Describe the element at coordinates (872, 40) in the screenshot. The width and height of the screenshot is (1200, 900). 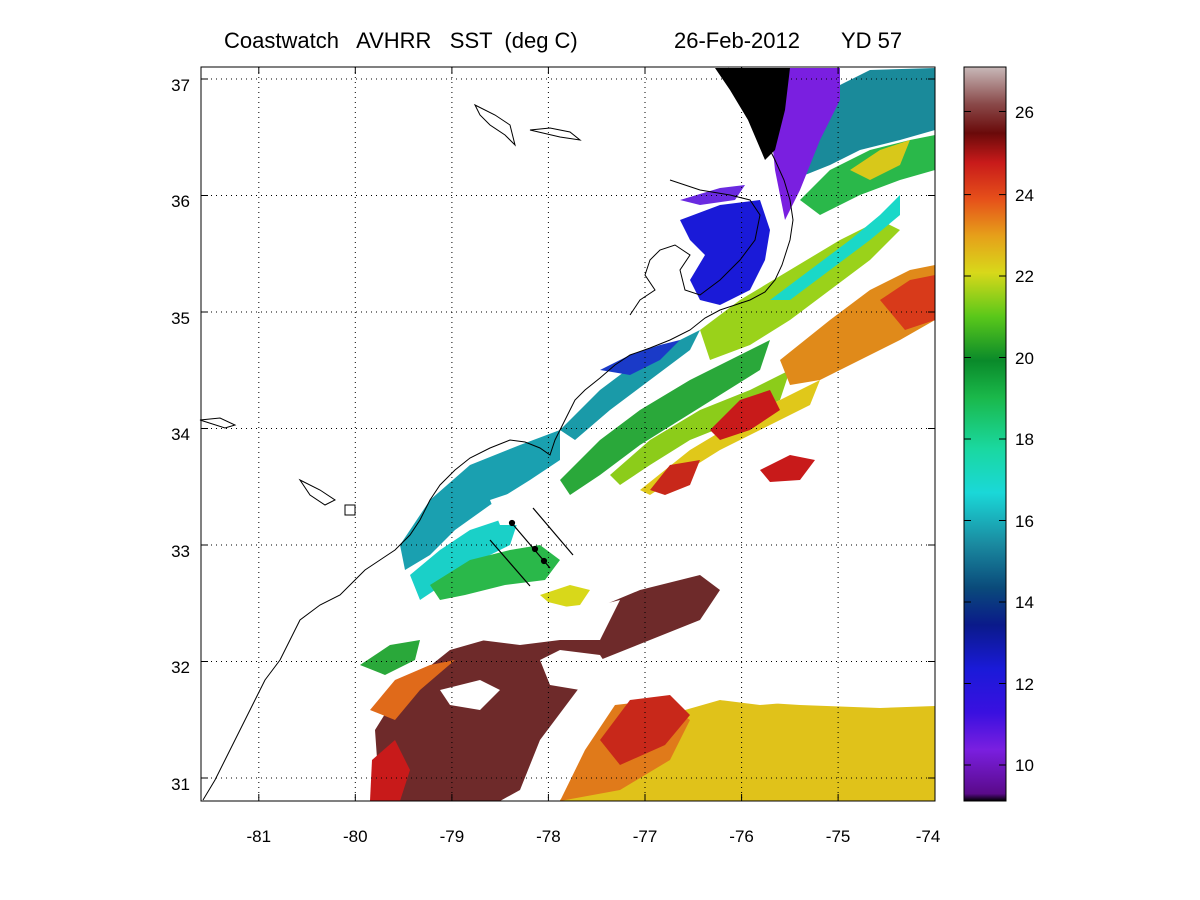
I see `title-yearday: YD 57` at that location.